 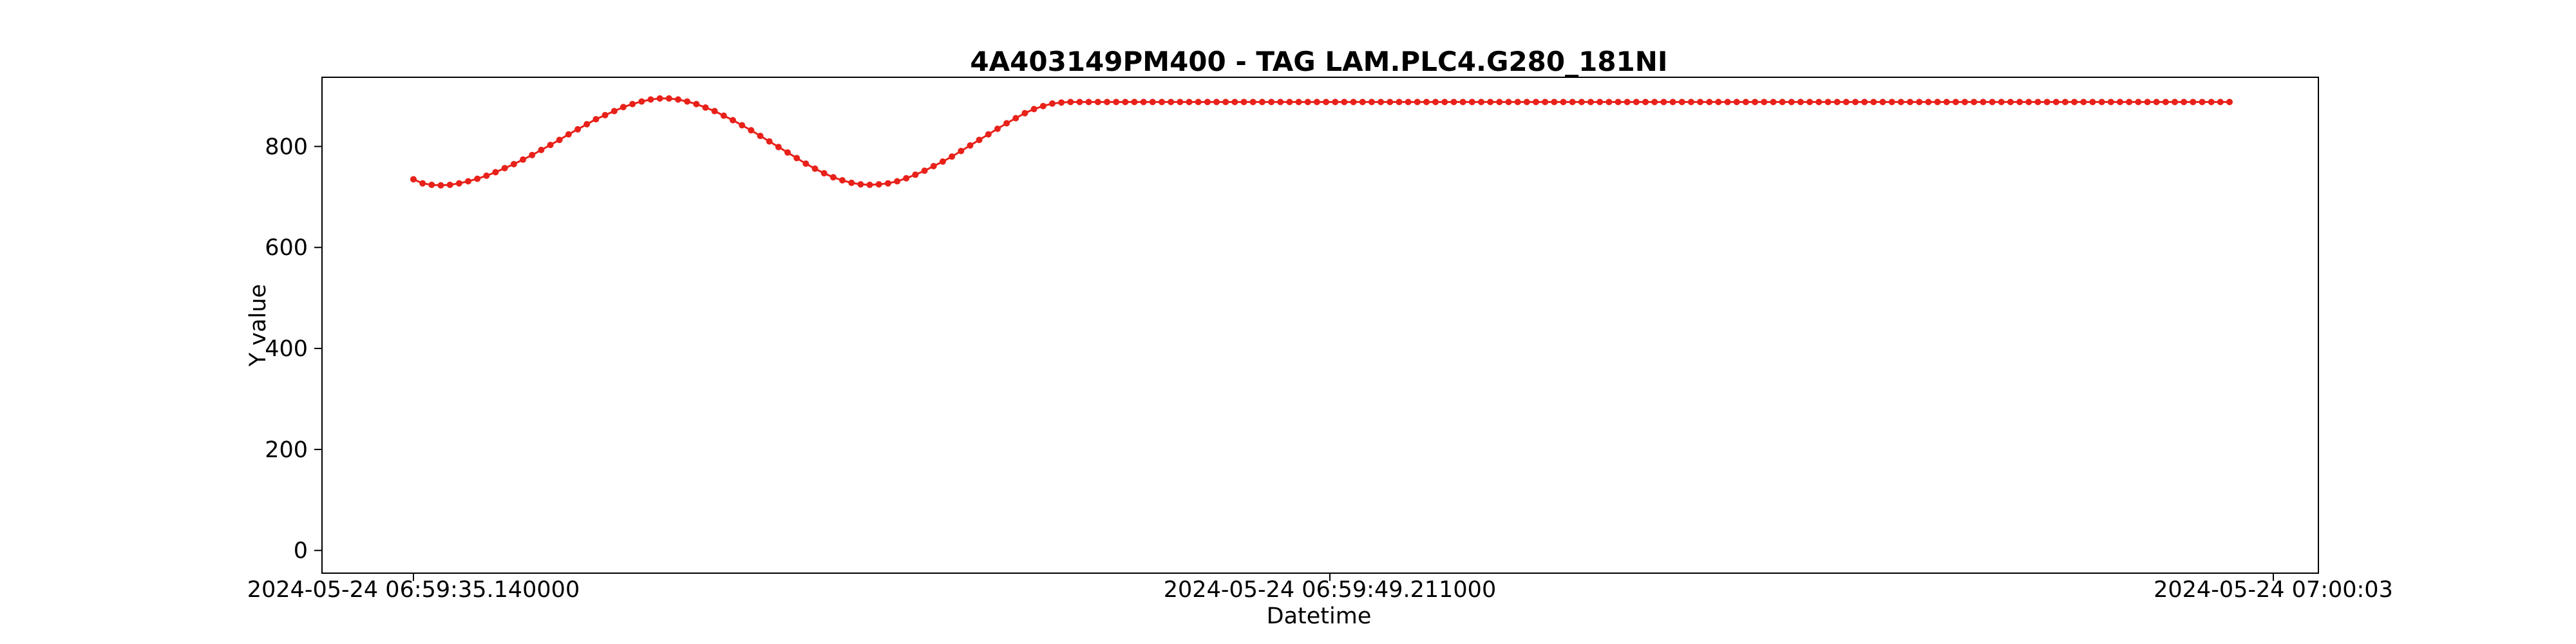 I want to click on x-tick-label: 2024-05-24 07:00:03, so click(x=2273, y=590).